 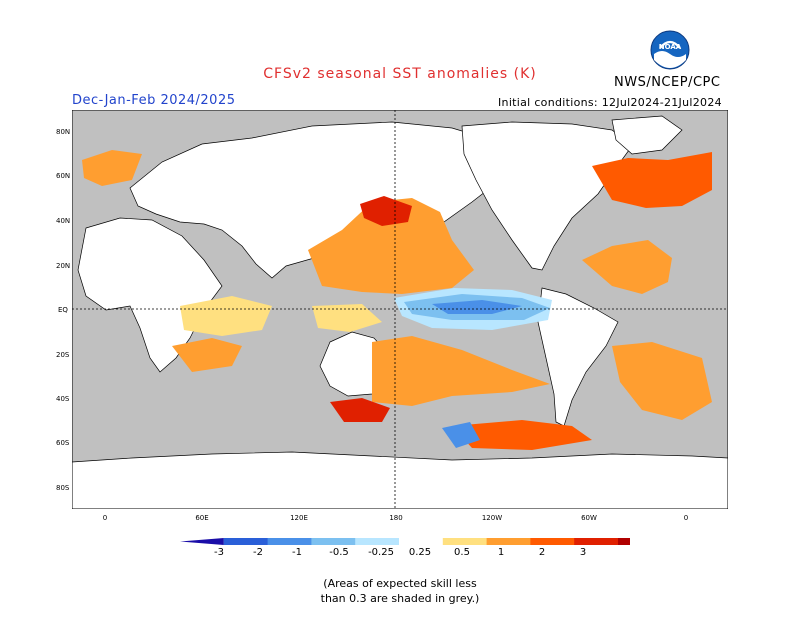 I want to click on colorbar-label: -2, so click(x=258, y=552).